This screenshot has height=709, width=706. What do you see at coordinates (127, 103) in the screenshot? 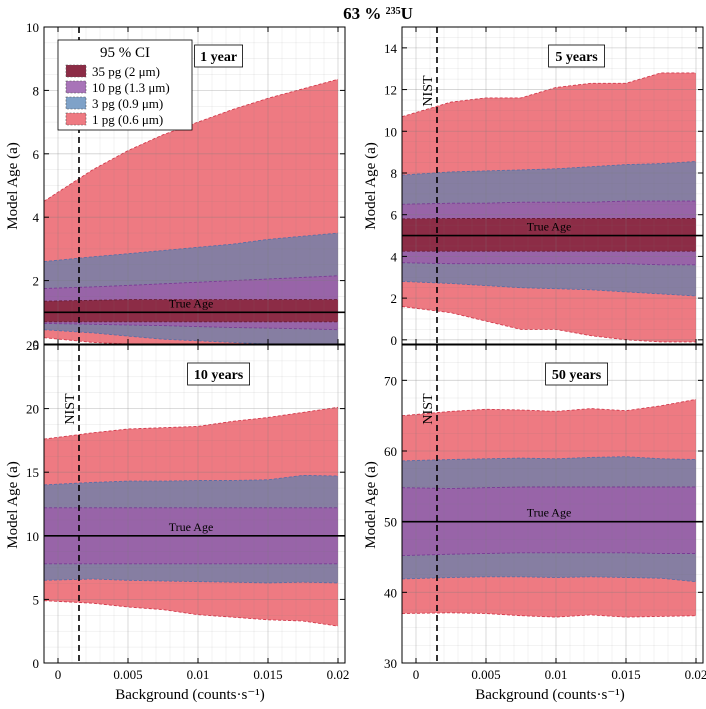
I see `legend-label: 3 pg (0.9 μm)` at bounding box center [127, 103].